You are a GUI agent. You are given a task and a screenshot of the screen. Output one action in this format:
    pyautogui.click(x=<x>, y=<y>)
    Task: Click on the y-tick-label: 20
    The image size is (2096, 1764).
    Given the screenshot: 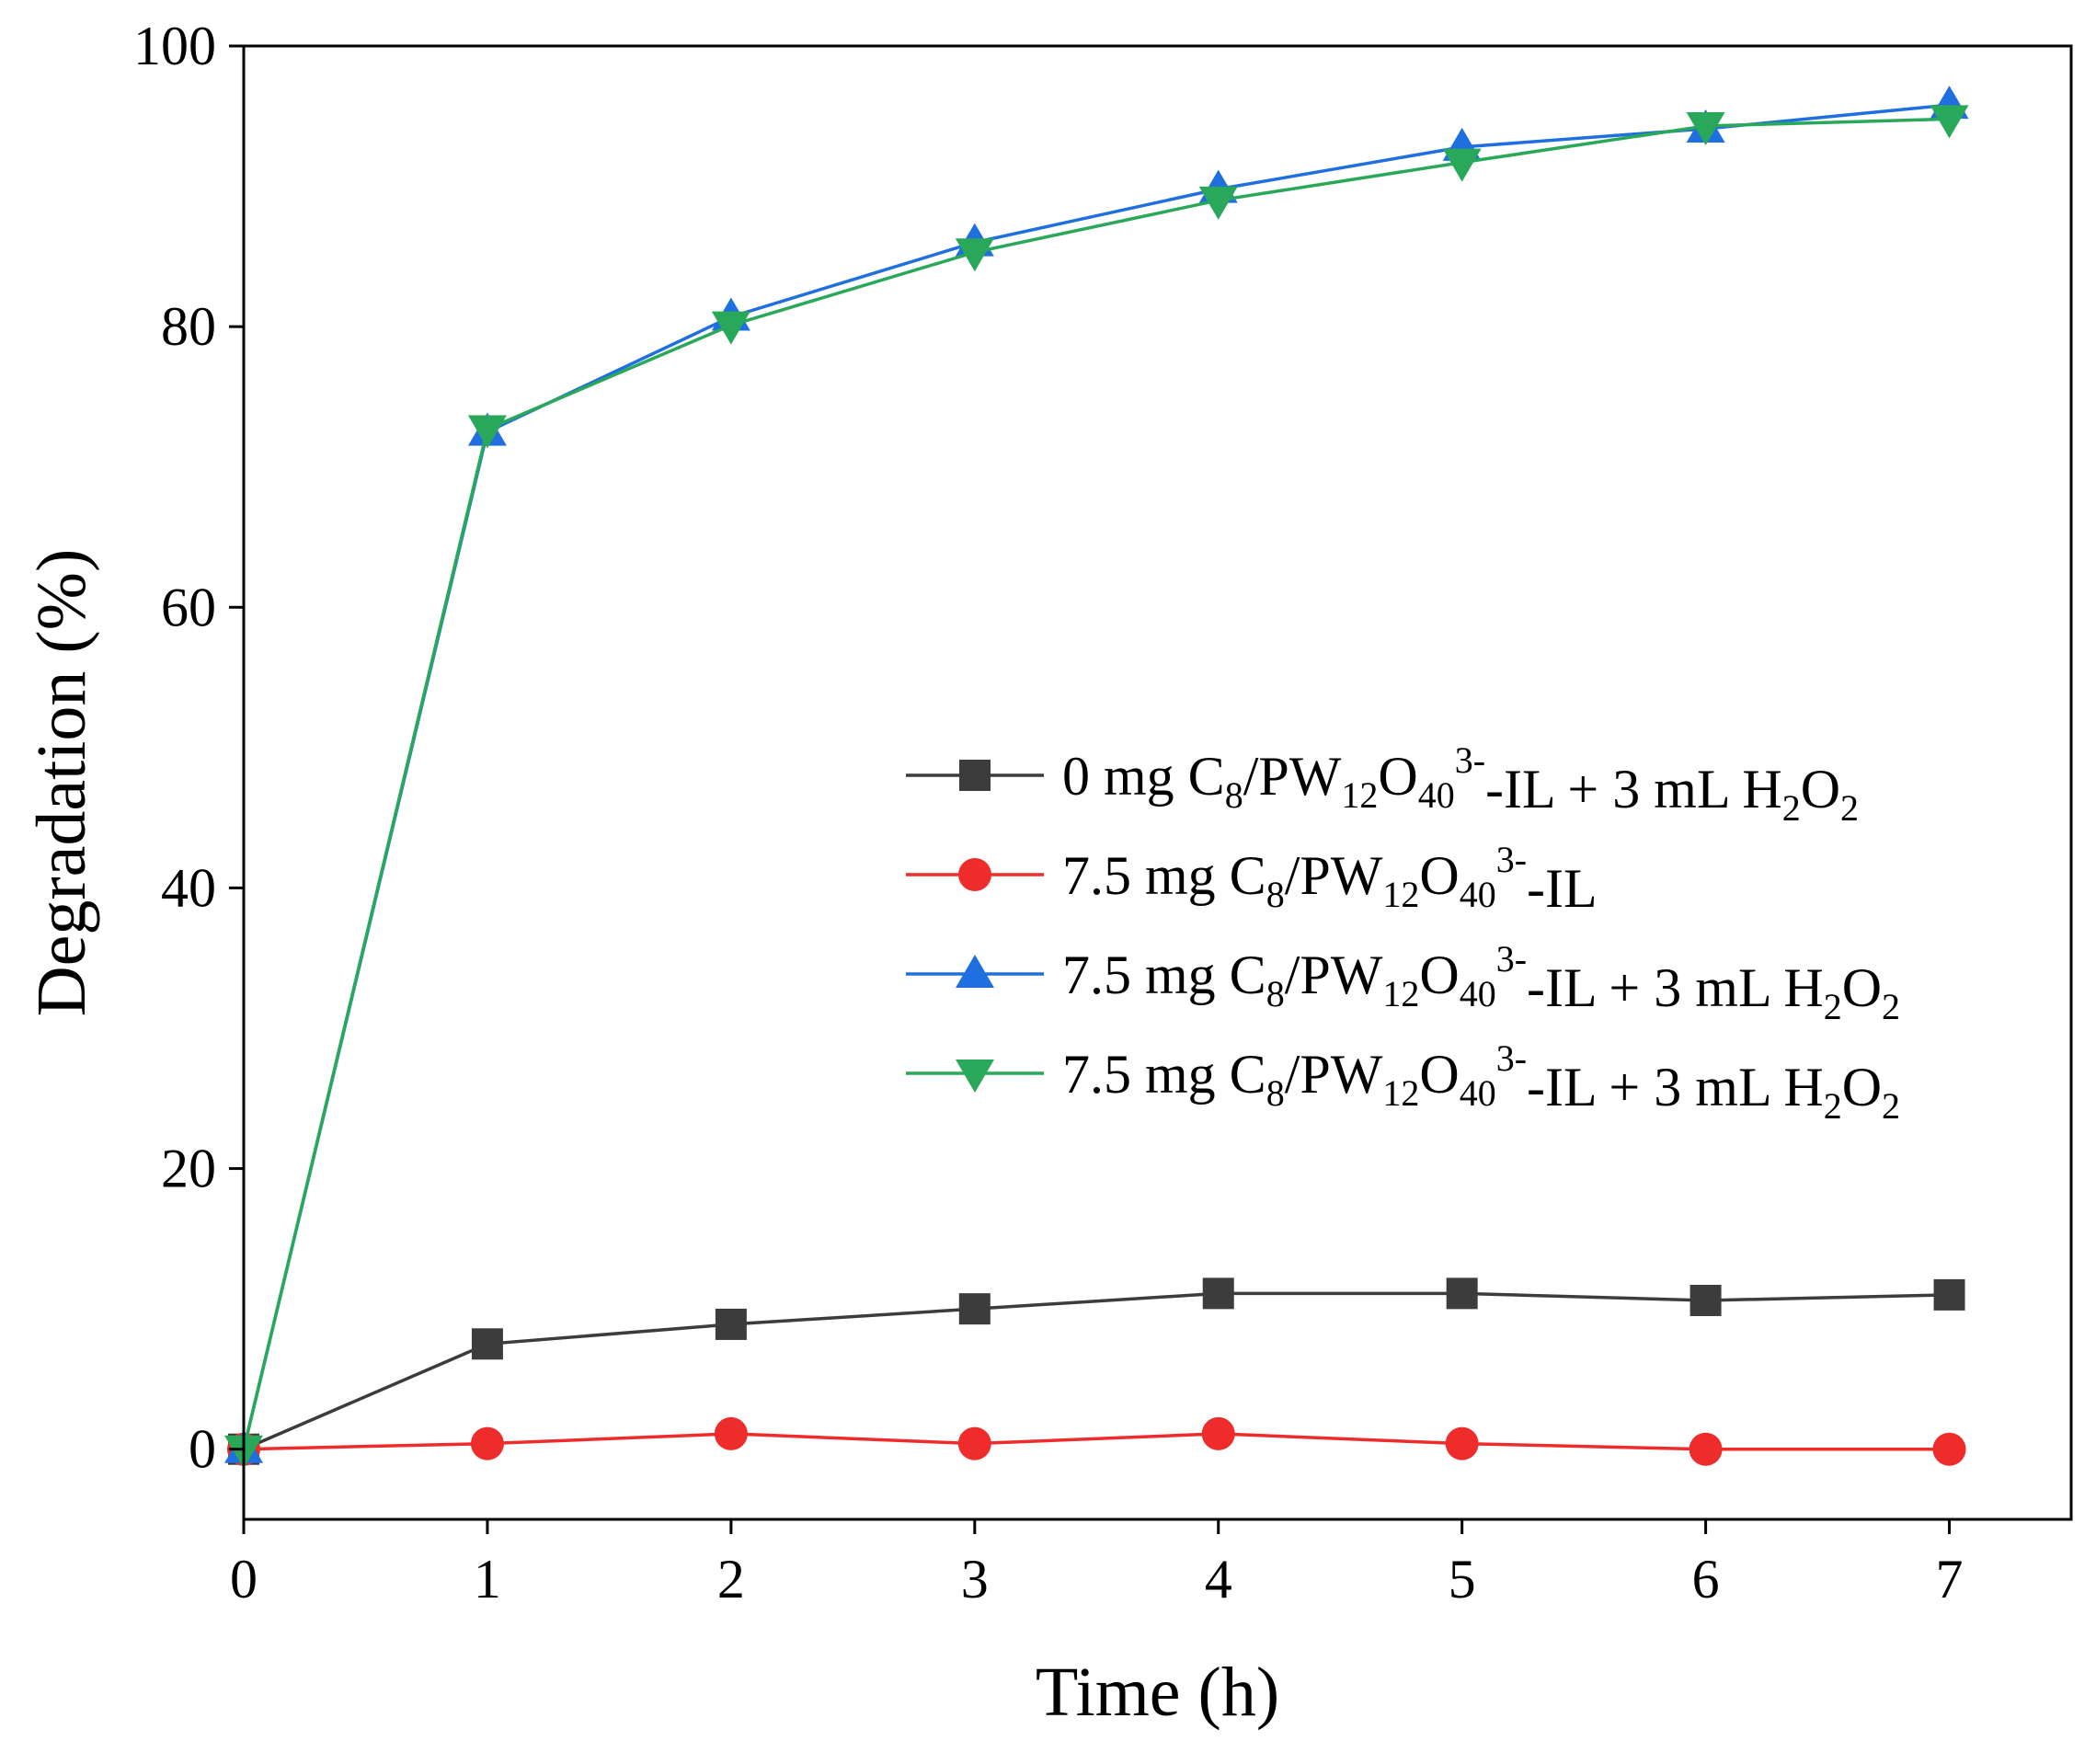 What is the action you would take?
    pyautogui.click(x=189, y=1169)
    